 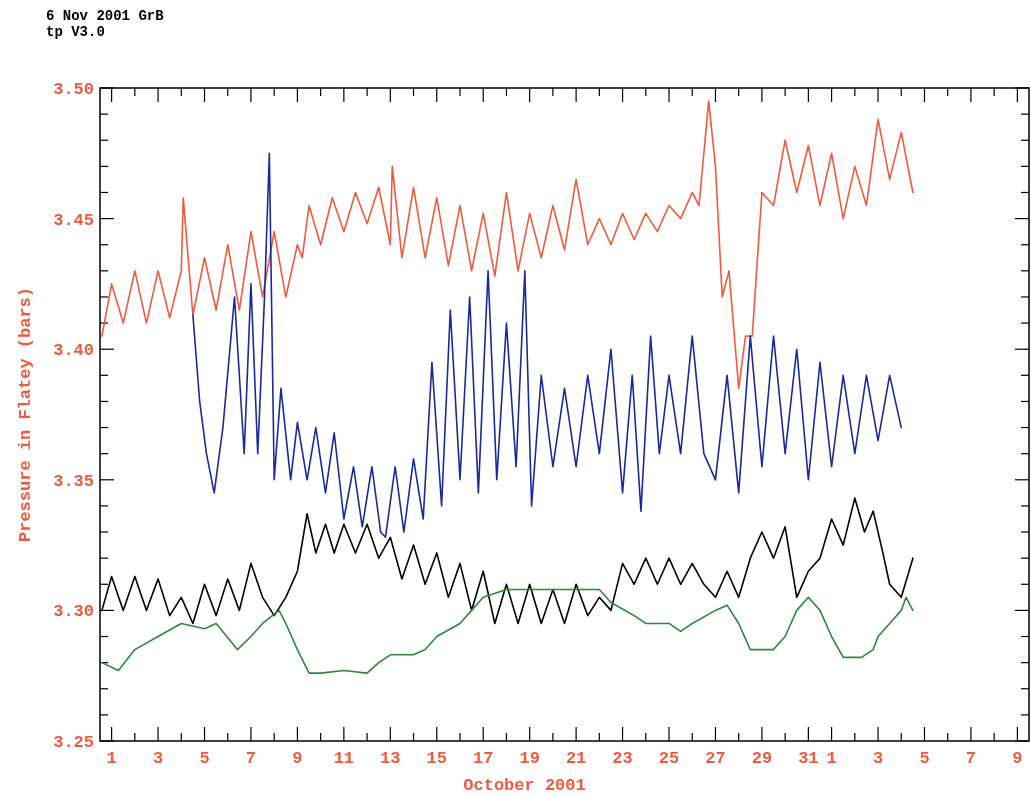 I want to click on line-series, so click(x=507, y=631).